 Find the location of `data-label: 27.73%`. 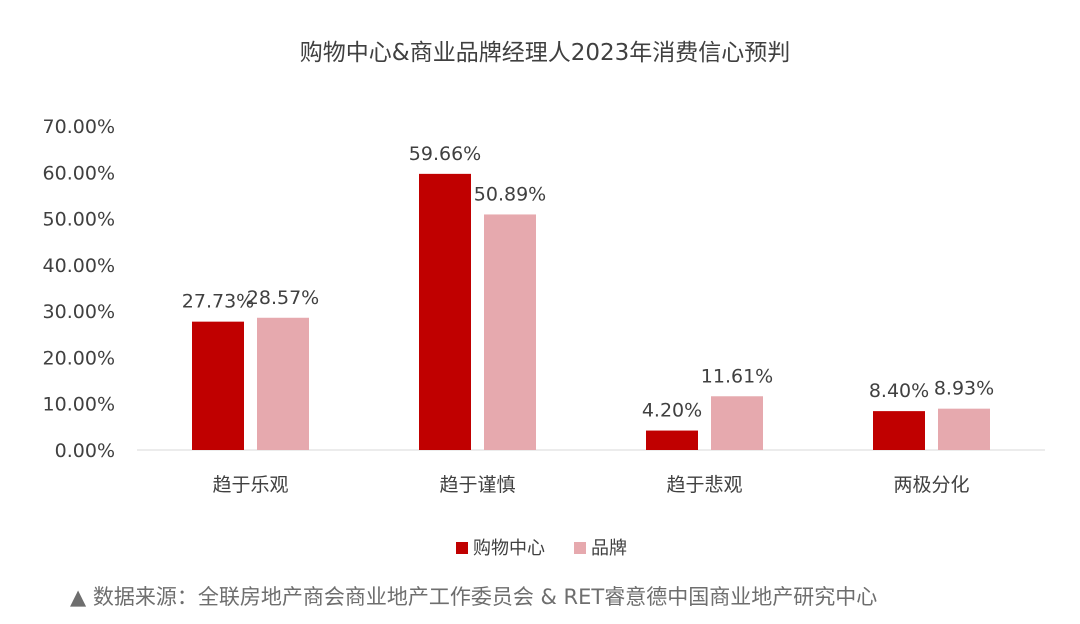

data-label: 27.73% is located at coordinates (218, 302).